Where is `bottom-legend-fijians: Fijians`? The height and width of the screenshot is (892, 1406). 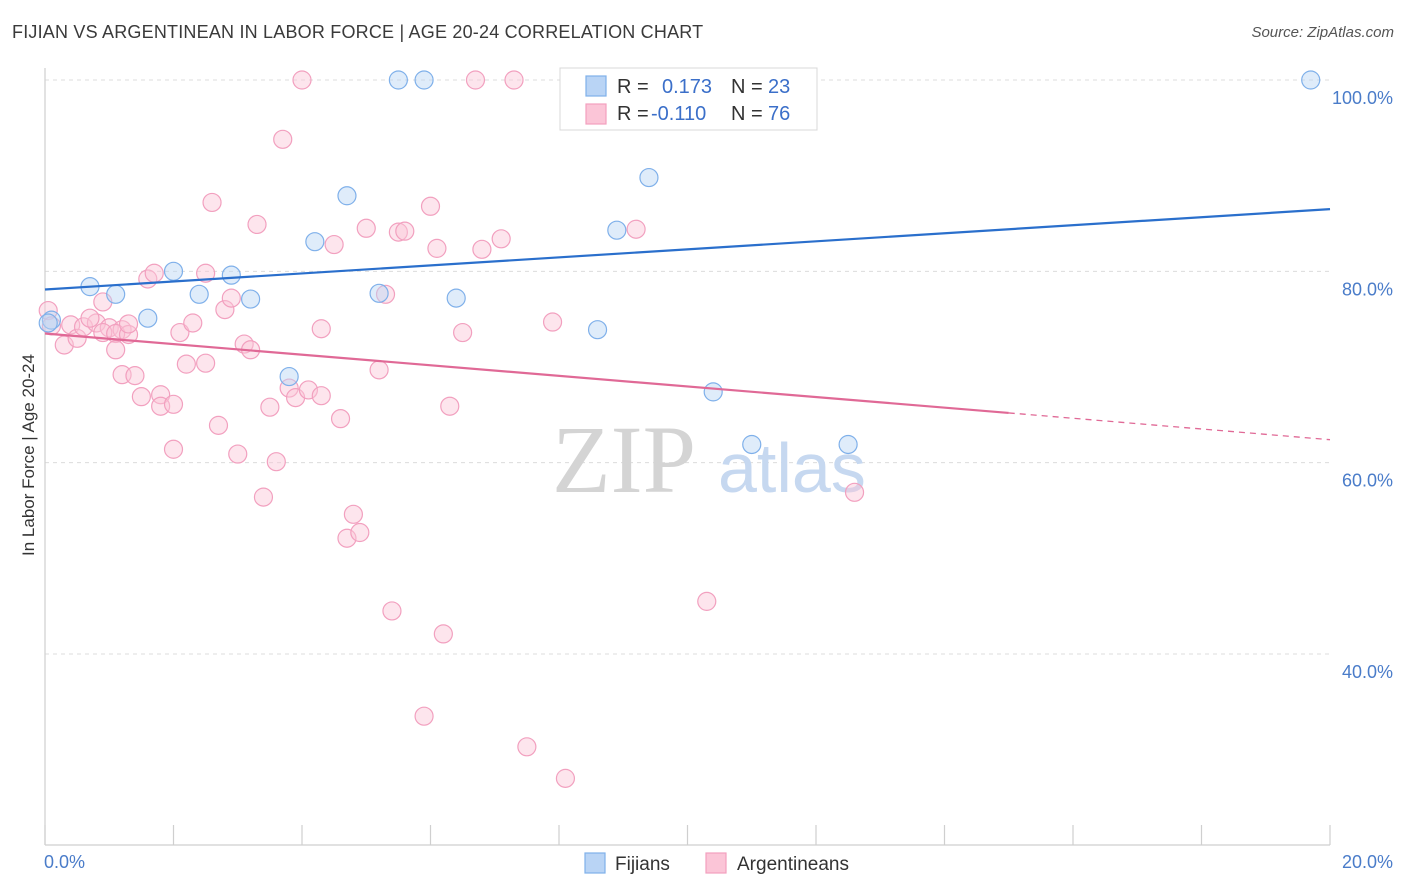 bottom-legend-fijians: Fijians is located at coordinates (642, 864).